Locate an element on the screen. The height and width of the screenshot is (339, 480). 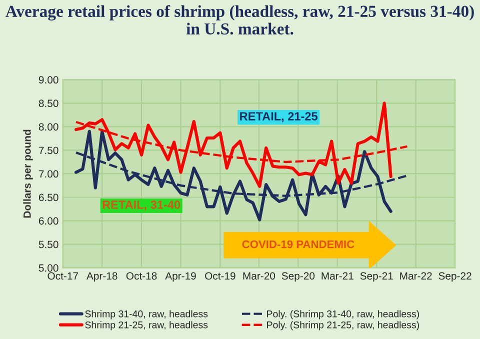
annotation: RETAIL, 21-25 is located at coordinates (279, 117).